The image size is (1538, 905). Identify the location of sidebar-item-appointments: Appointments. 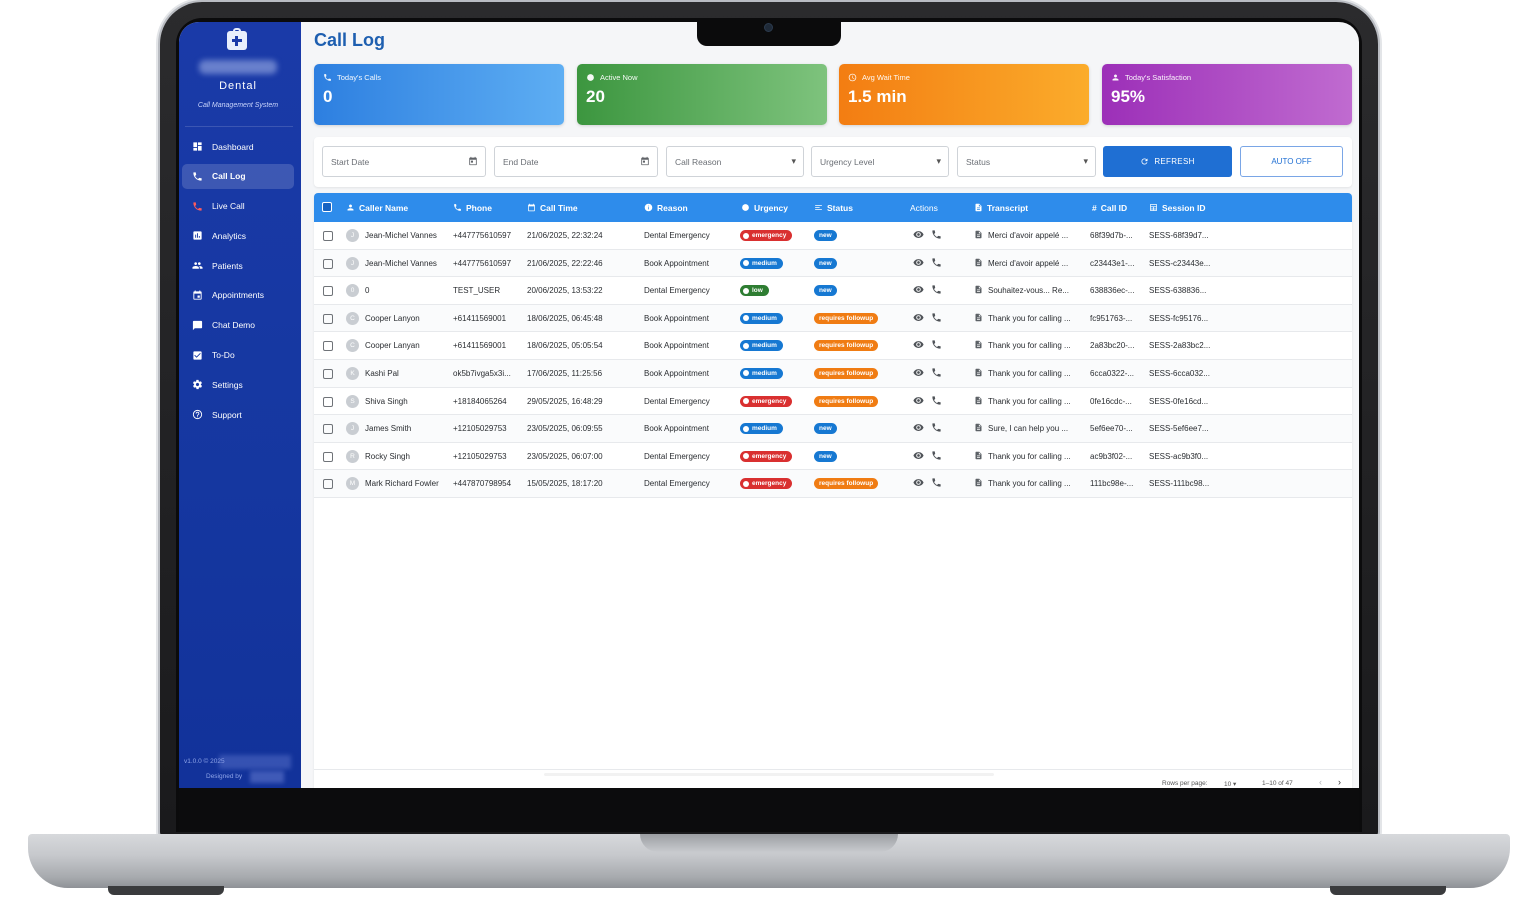
(238, 295).